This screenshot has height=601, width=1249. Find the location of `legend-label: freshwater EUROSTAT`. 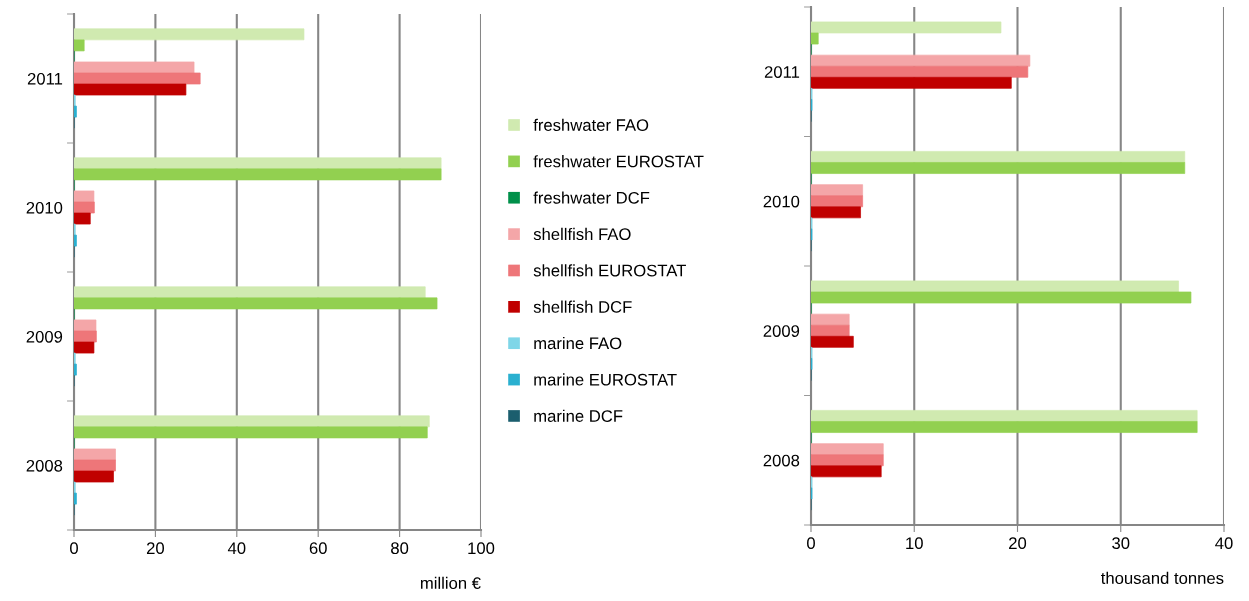

legend-label: freshwater EUROSTAT is located at coordinates (618, 161).